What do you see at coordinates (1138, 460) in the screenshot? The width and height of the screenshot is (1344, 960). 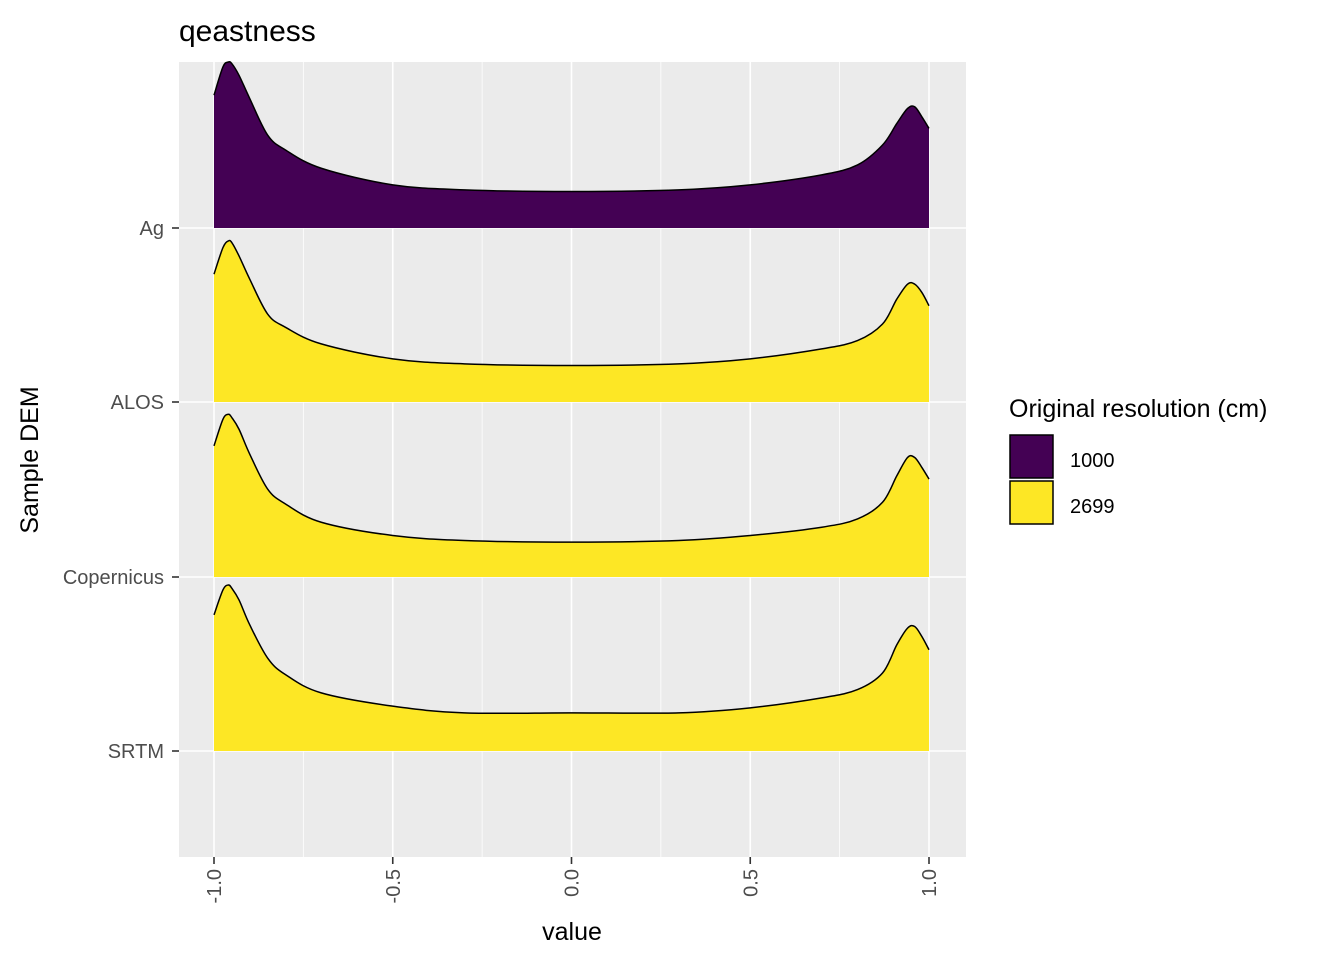 I see `legend: Original resolution (cm) 1000 2699` at bounding box center [1138, 460].